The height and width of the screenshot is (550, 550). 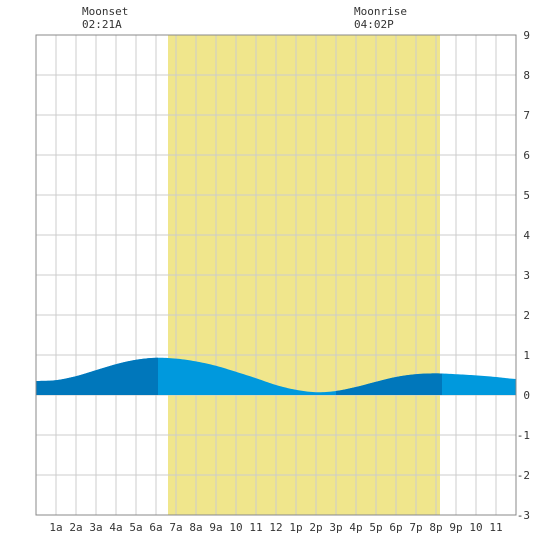 I want to click on moonrise-title: Moonrise, so click(x=380, y=11).